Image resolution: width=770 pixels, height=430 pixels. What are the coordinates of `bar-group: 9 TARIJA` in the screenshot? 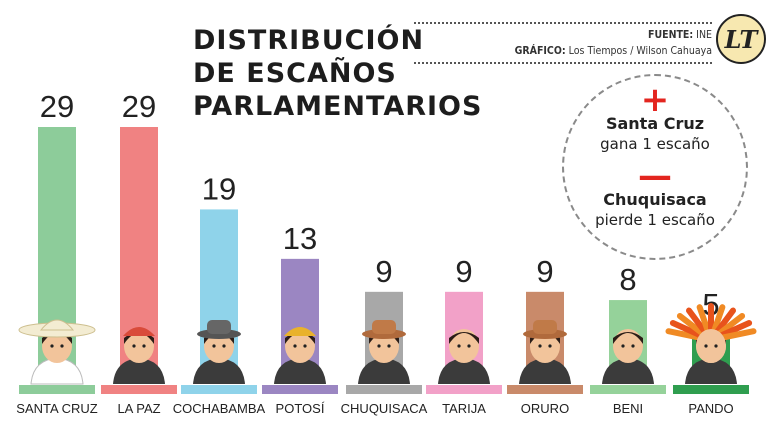 It's located at (464, 335).